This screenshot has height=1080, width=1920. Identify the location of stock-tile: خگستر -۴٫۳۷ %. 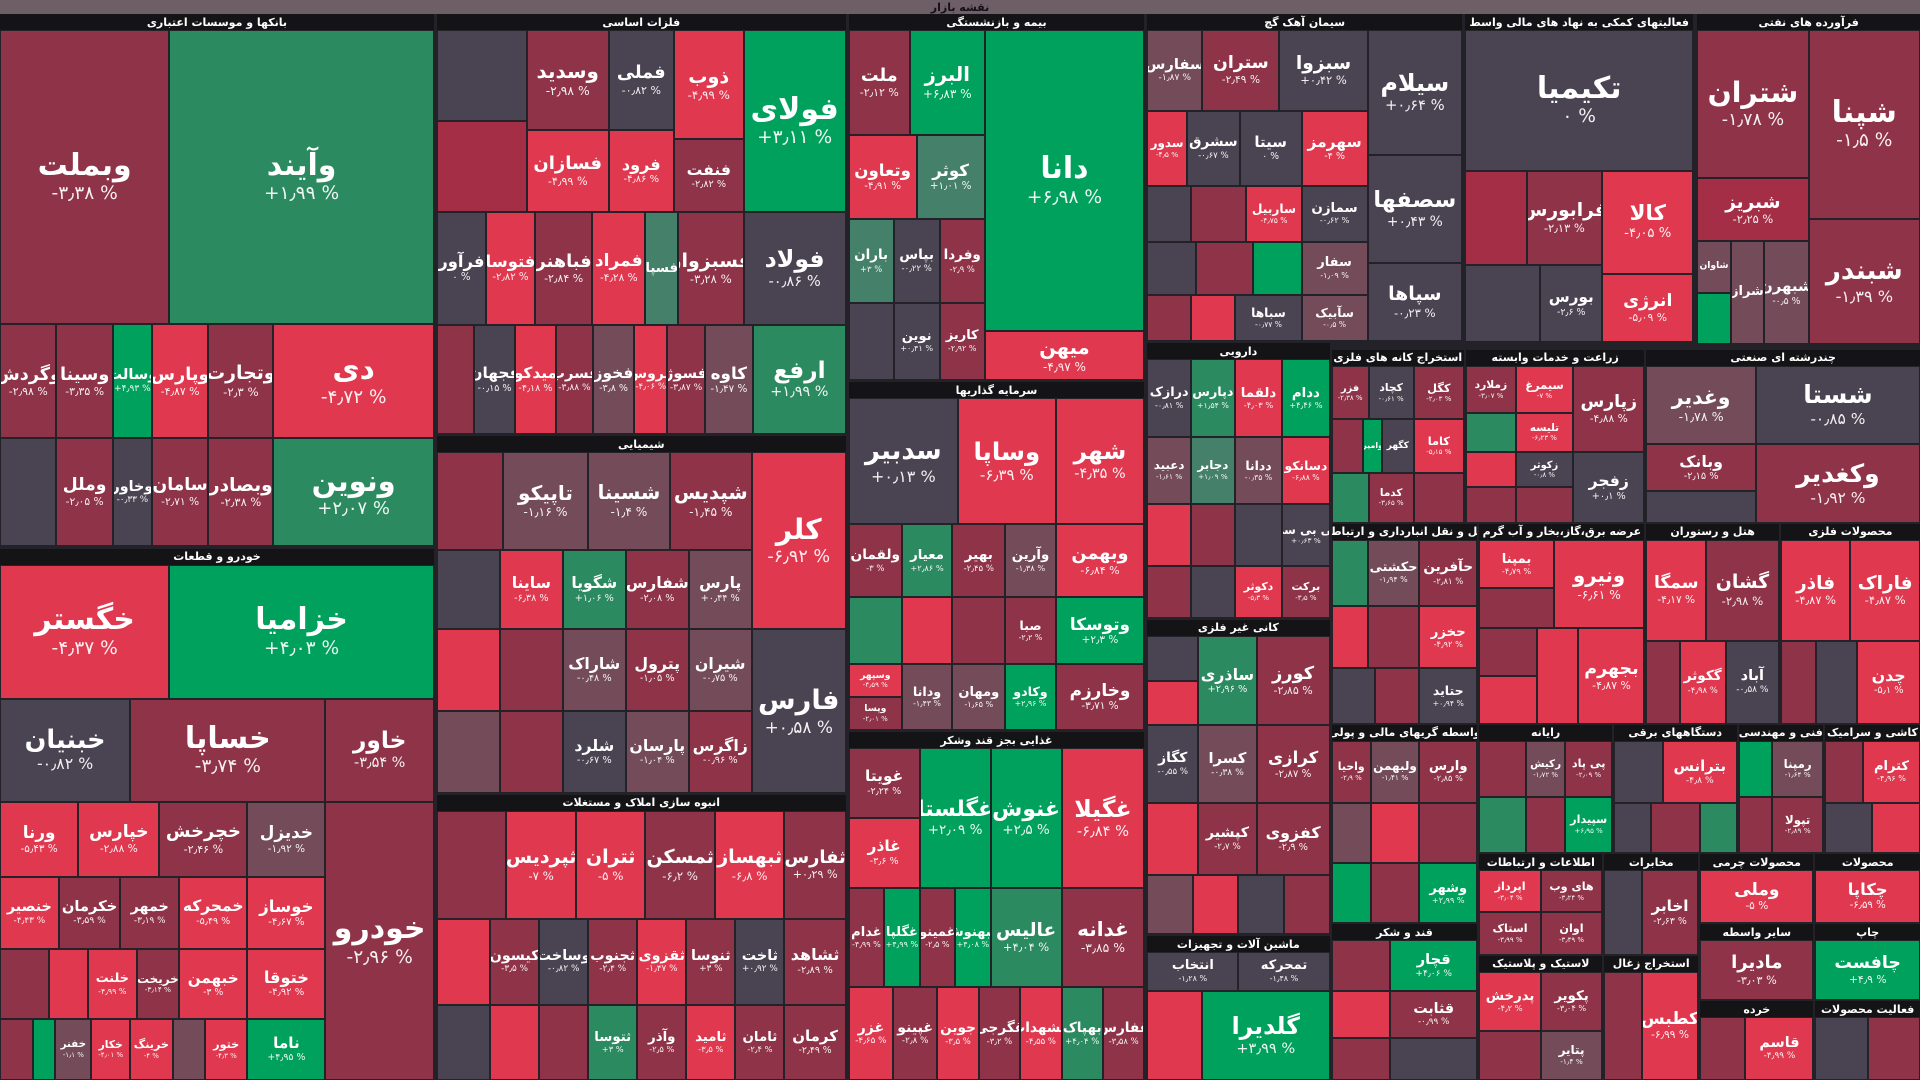
(85, 631).